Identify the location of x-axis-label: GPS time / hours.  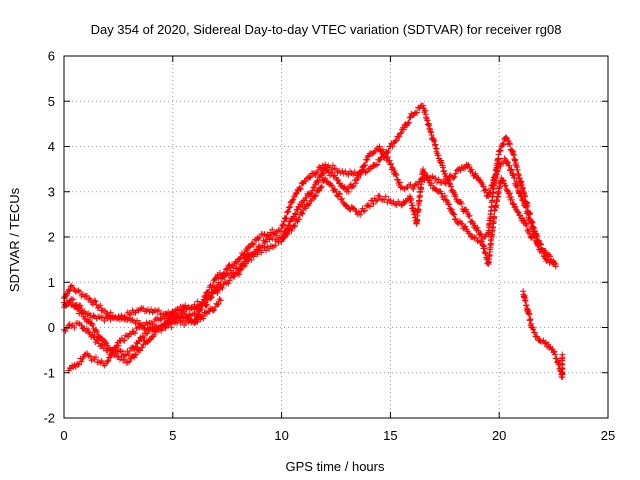
(335, 466).